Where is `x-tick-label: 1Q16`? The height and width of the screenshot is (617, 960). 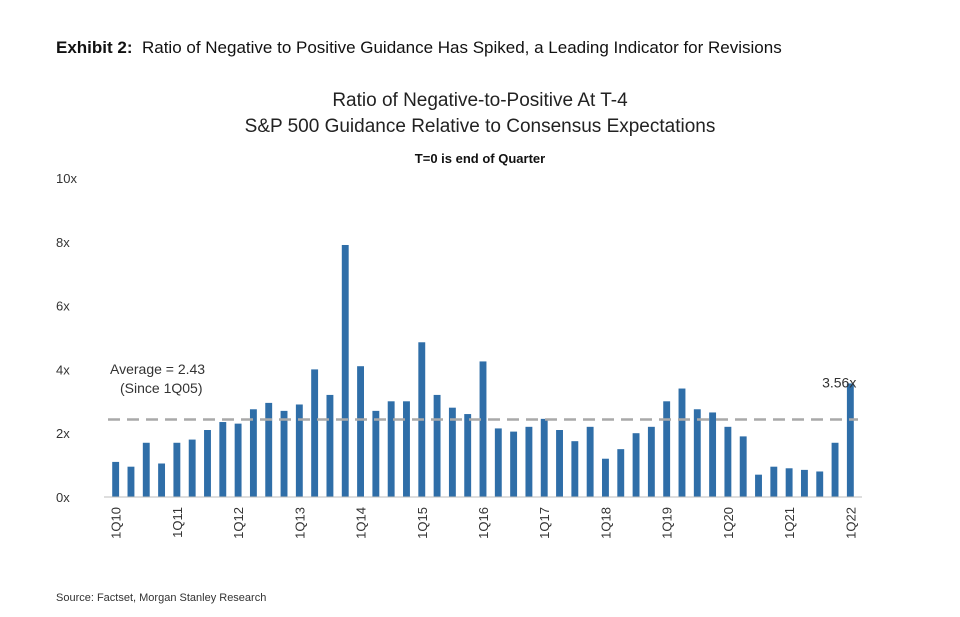
x-tick-label: 1Q16 is located at coordinates (483, 523).